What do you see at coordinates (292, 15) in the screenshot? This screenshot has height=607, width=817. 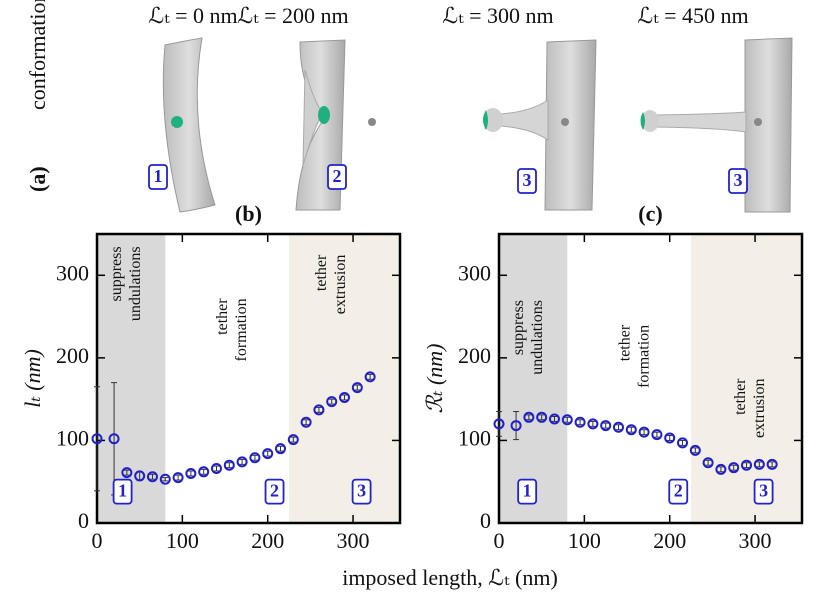 I see `conformation-label: ℒₜ = 200 nm` at bounding box center [292, 15].